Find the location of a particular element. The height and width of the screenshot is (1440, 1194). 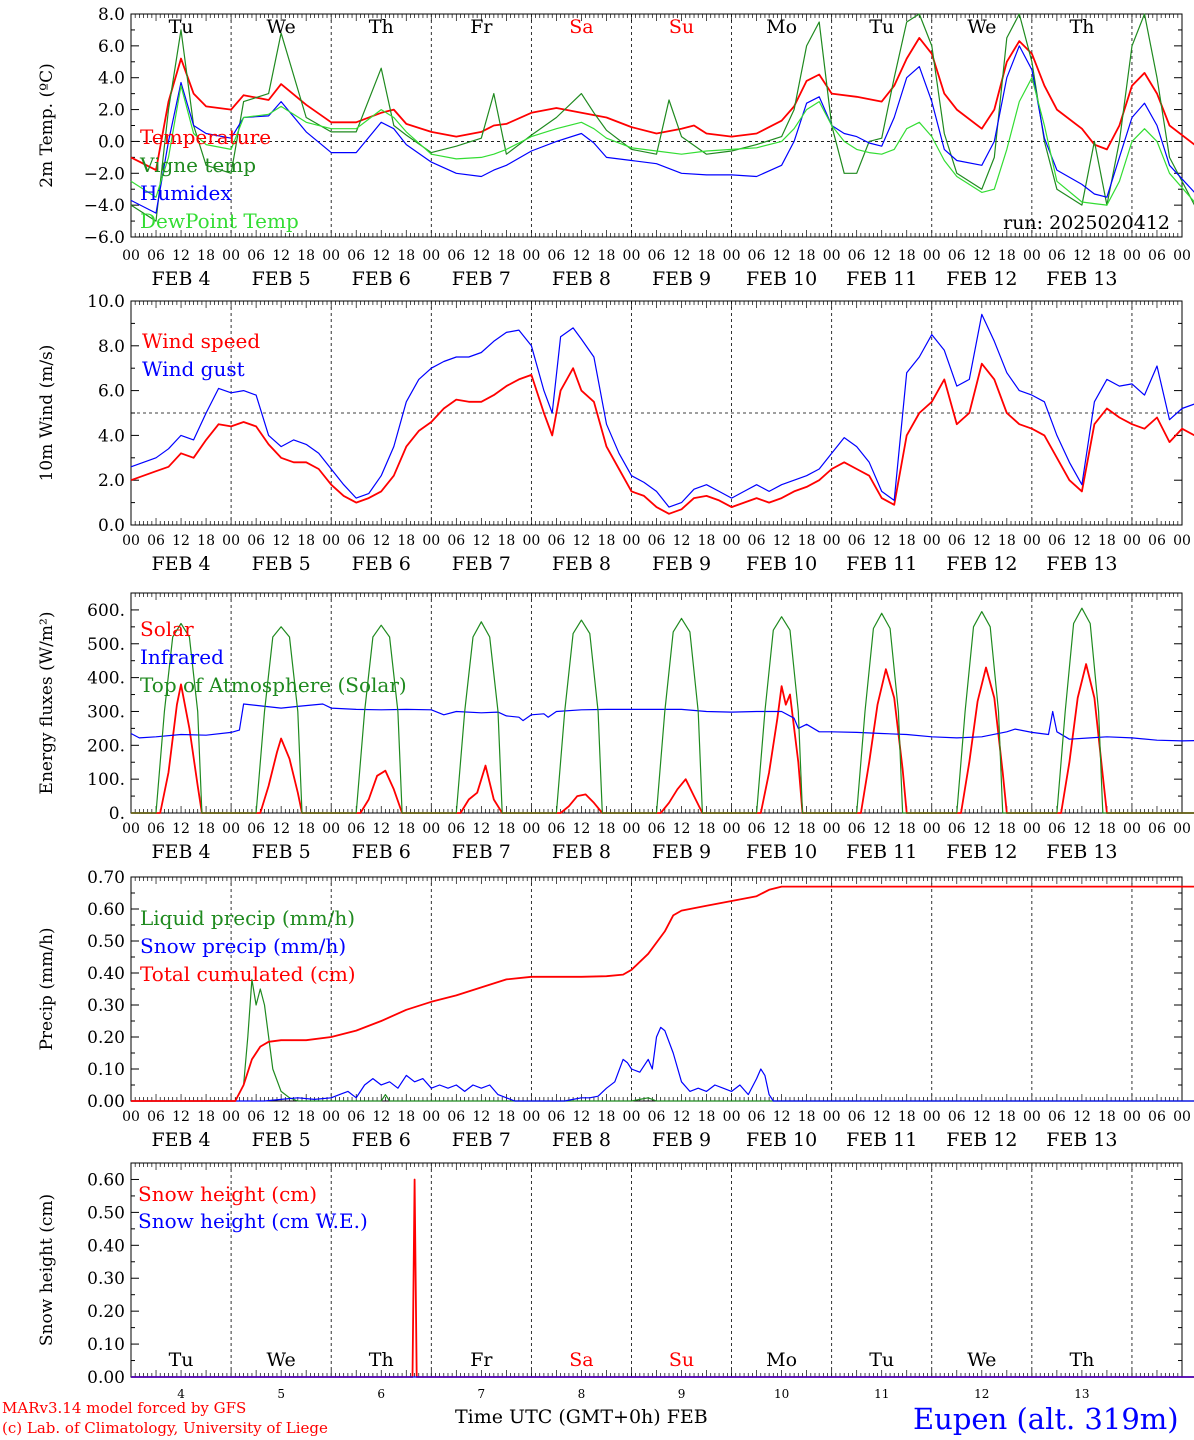

precip-date-label: FEB 7 is located at coordinates (481, 1140).